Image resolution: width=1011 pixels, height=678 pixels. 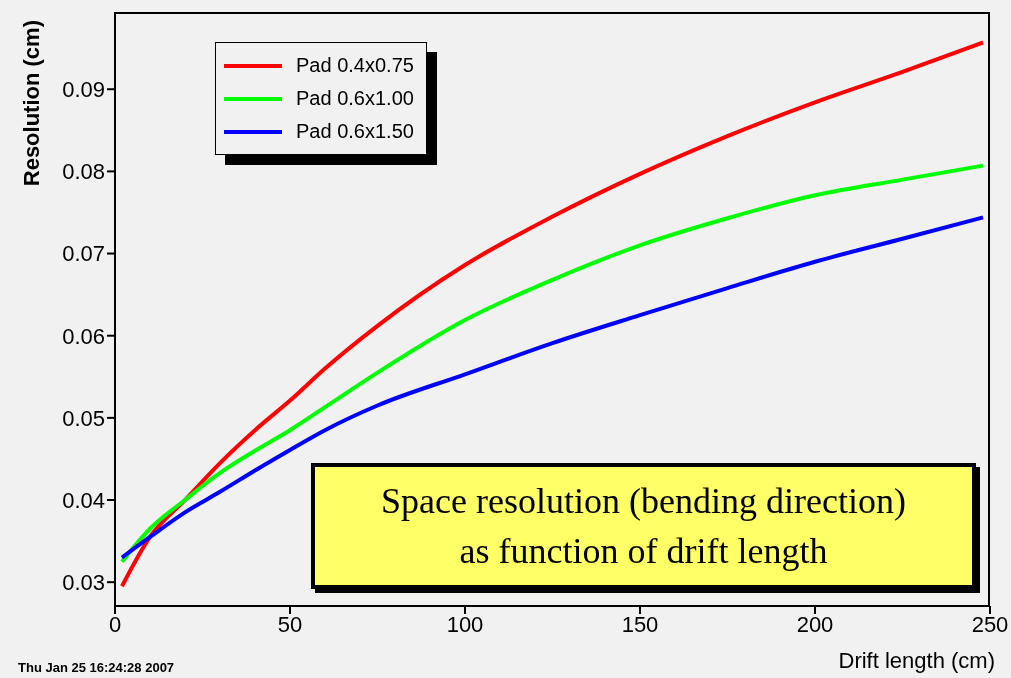 What do you see at coordinates (355, 98) in the screenshot?
I see `legend-label: Pad 0.6x1.00` at bounding box center [355, 98].